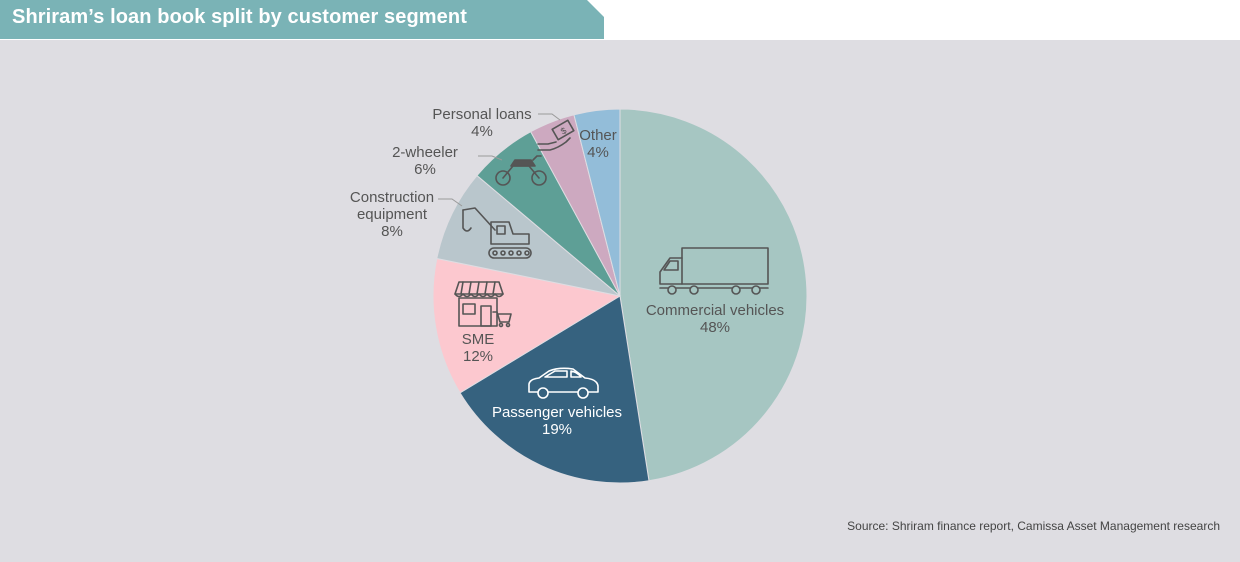  Describe the element at coordinates (478, 356) in the screenshot. I see `slice-percent-label: 12%` at that location.